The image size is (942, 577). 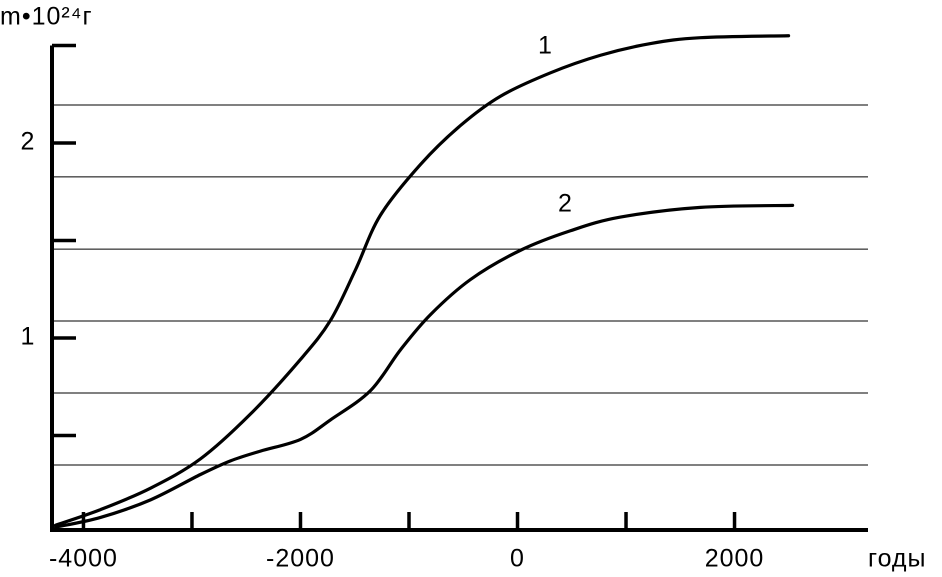 What do you see at coordinates (565, 203) in the screenshot?
I see `series-label: 2` at bounding box center [565, 203].